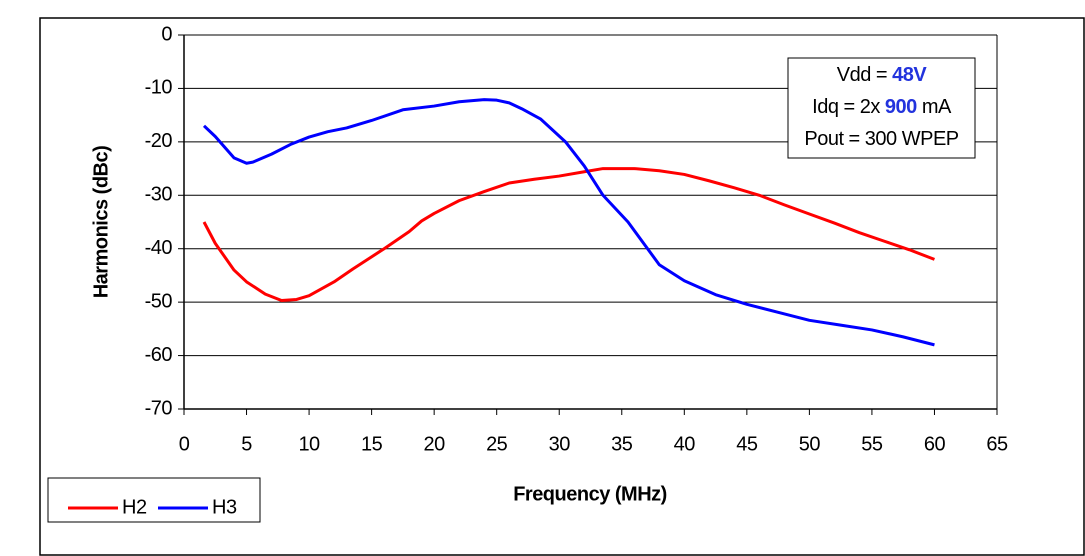  What do you see at coordinates (862, 75) in the screenshot?
I see `annotation-text: Vdd =` at bounding box center [862, 75].